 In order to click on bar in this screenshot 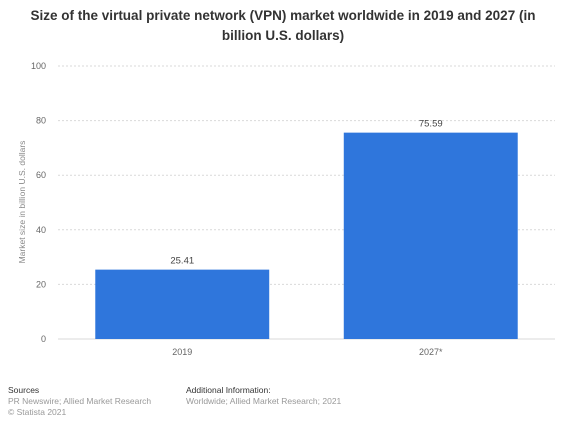, I will do `click(182, 304)`.